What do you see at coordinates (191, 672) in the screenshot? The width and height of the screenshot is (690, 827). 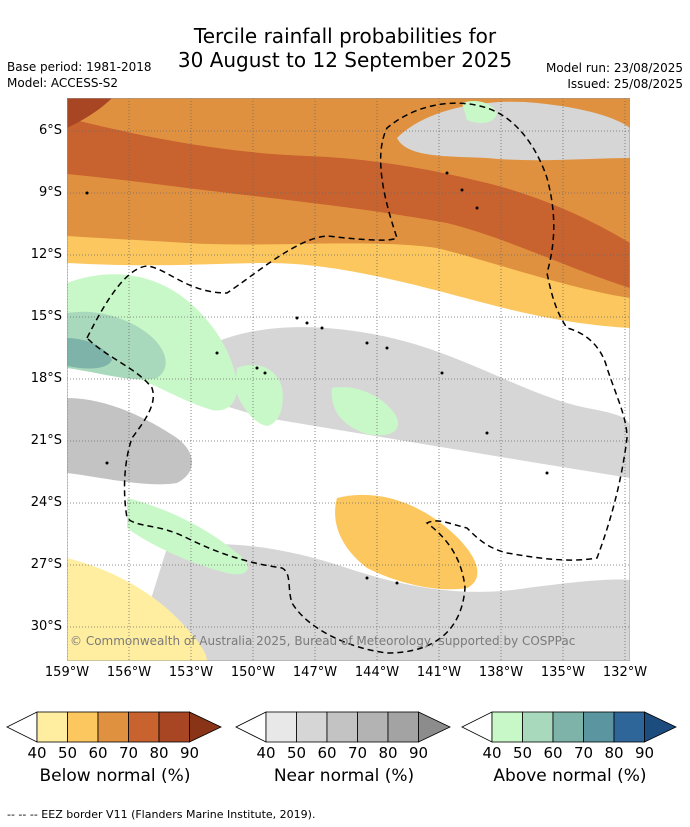 I see `lon-label-153w: 153°W` at bounding box center [191, 672].